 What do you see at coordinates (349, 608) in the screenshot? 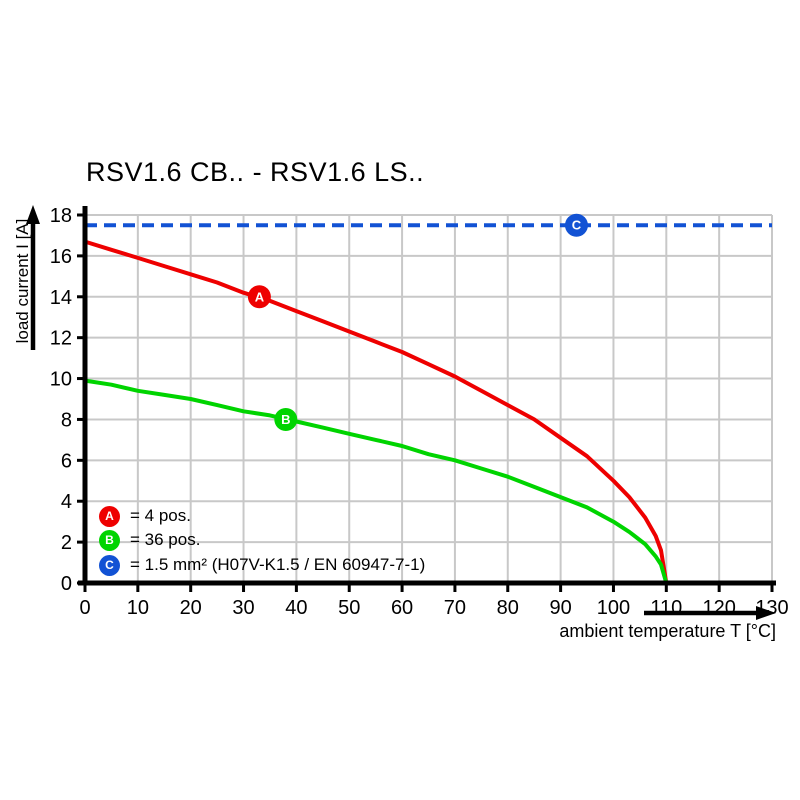
I see `x-tick-label: 50` at bounding box center [349, 608].